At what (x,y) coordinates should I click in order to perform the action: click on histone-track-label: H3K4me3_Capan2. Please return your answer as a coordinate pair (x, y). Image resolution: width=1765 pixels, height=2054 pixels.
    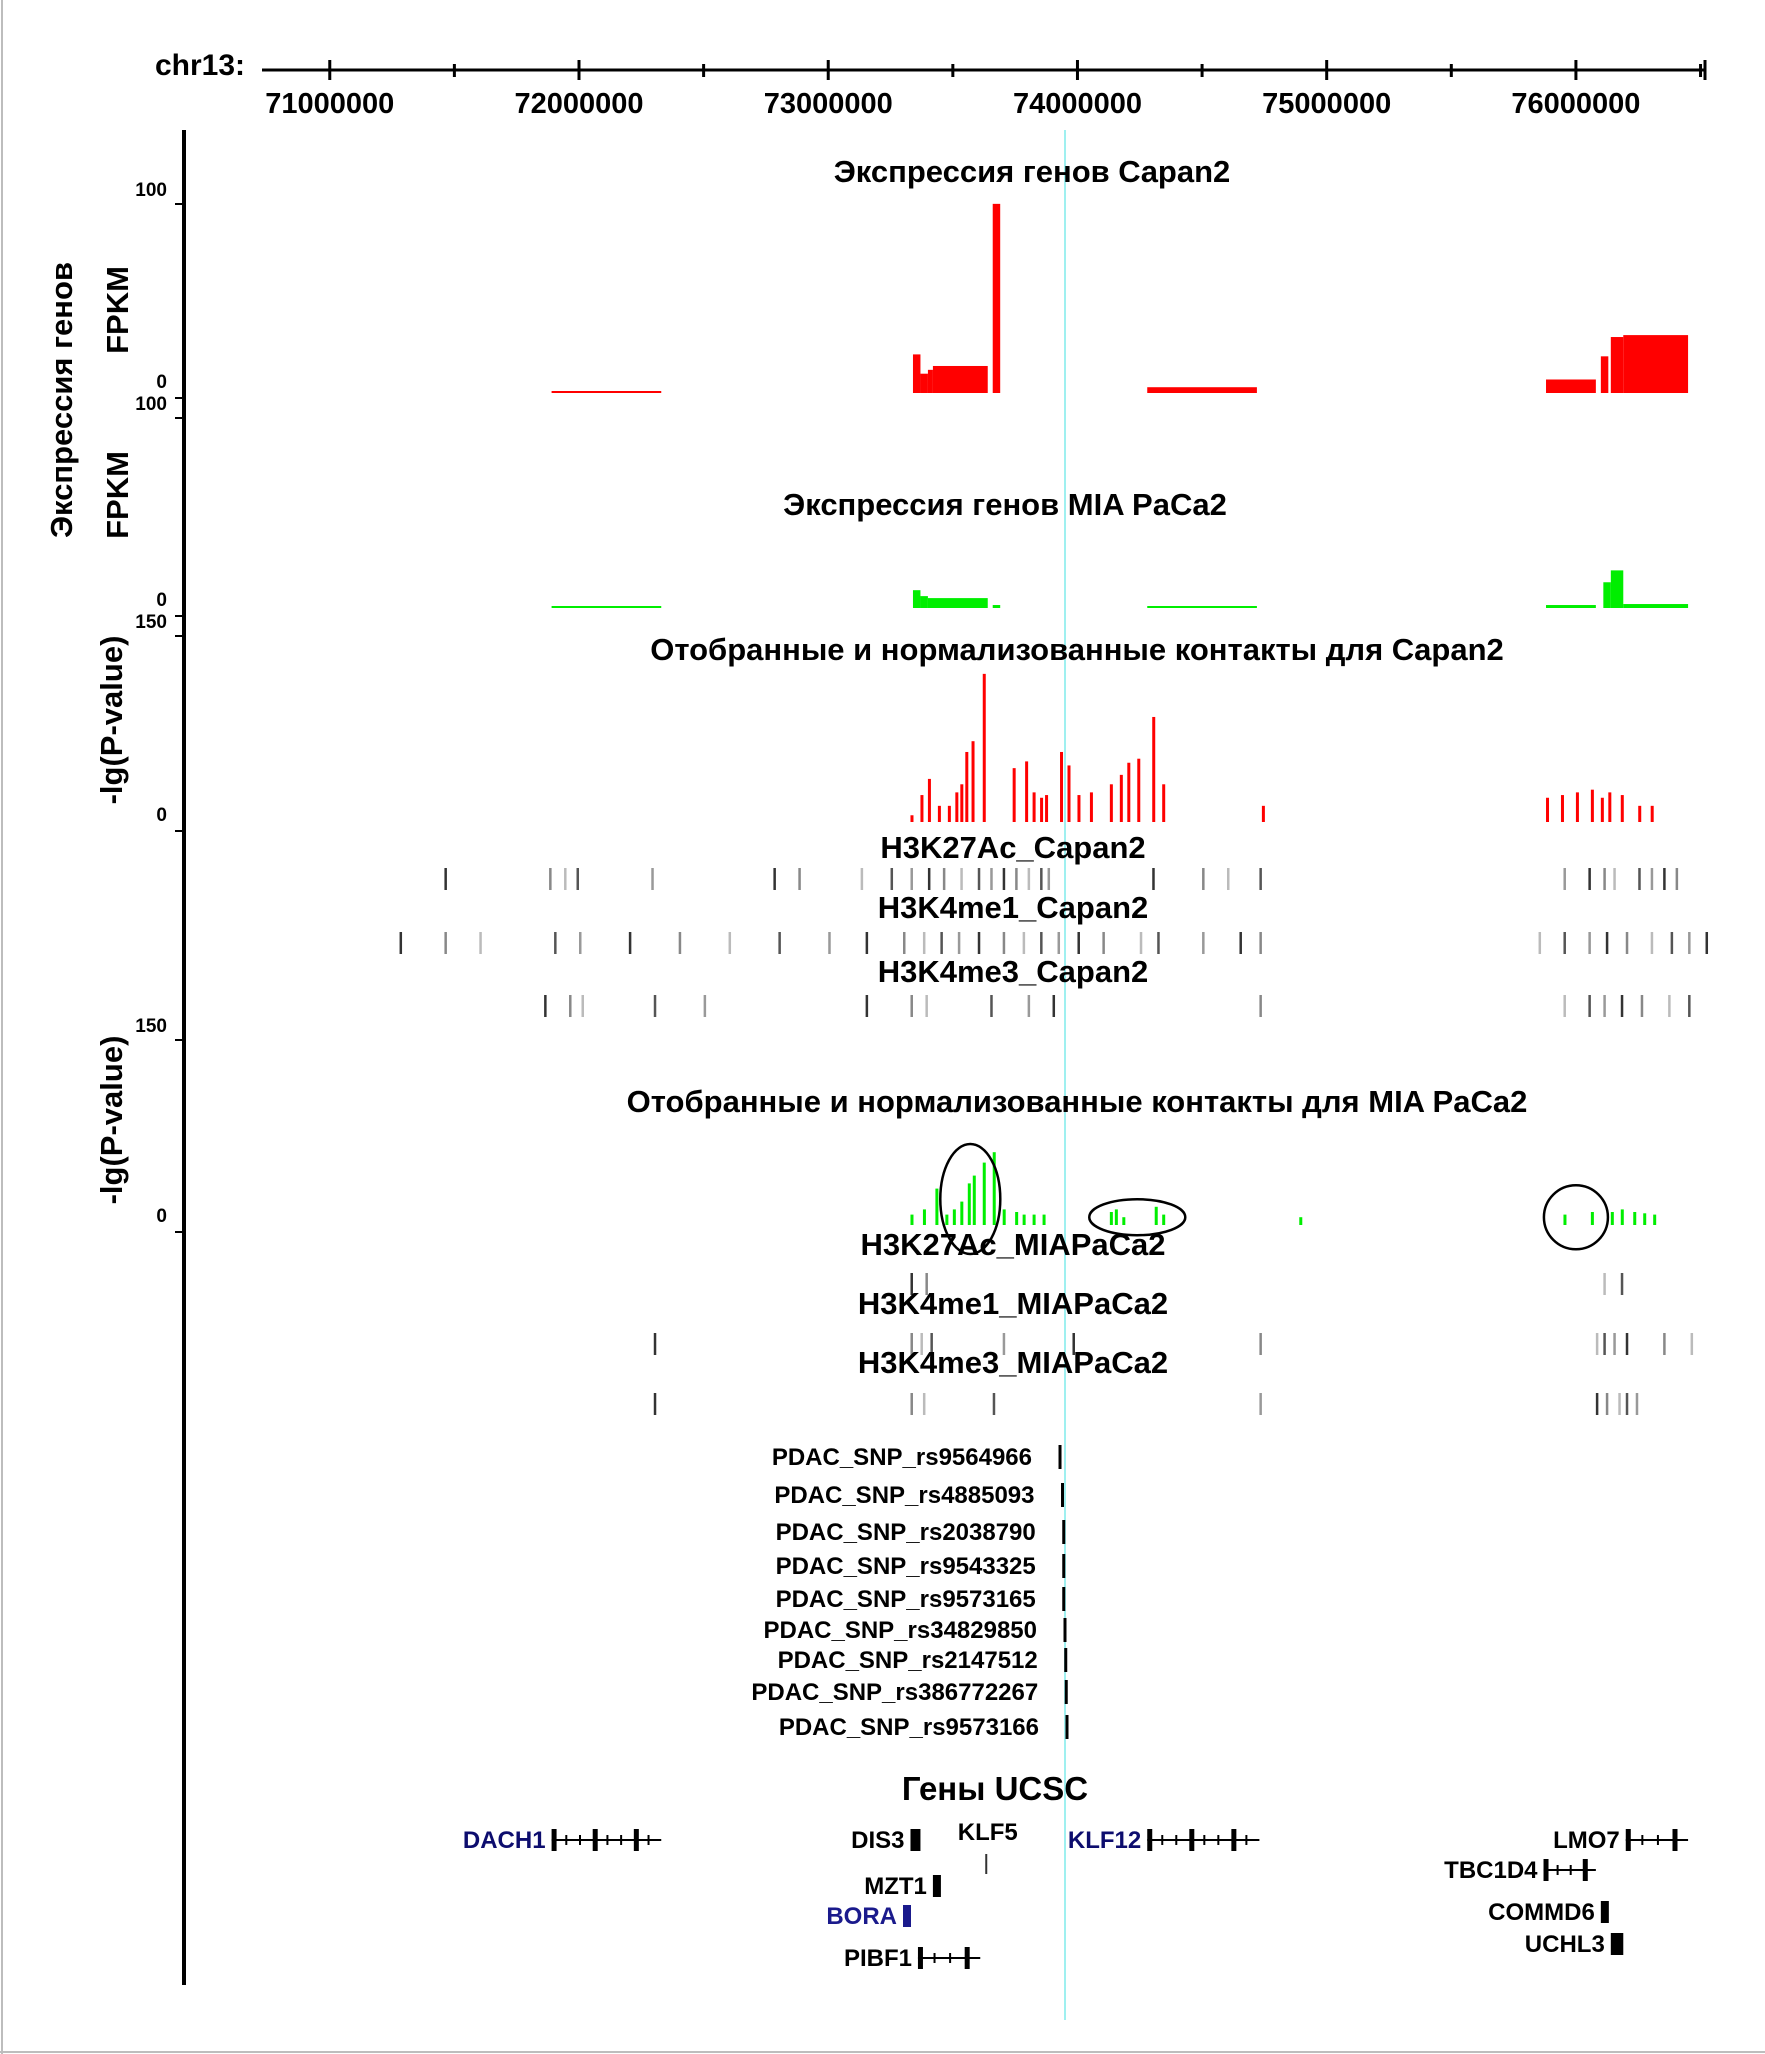
    Looking at the image, I should click on (1013, 971).